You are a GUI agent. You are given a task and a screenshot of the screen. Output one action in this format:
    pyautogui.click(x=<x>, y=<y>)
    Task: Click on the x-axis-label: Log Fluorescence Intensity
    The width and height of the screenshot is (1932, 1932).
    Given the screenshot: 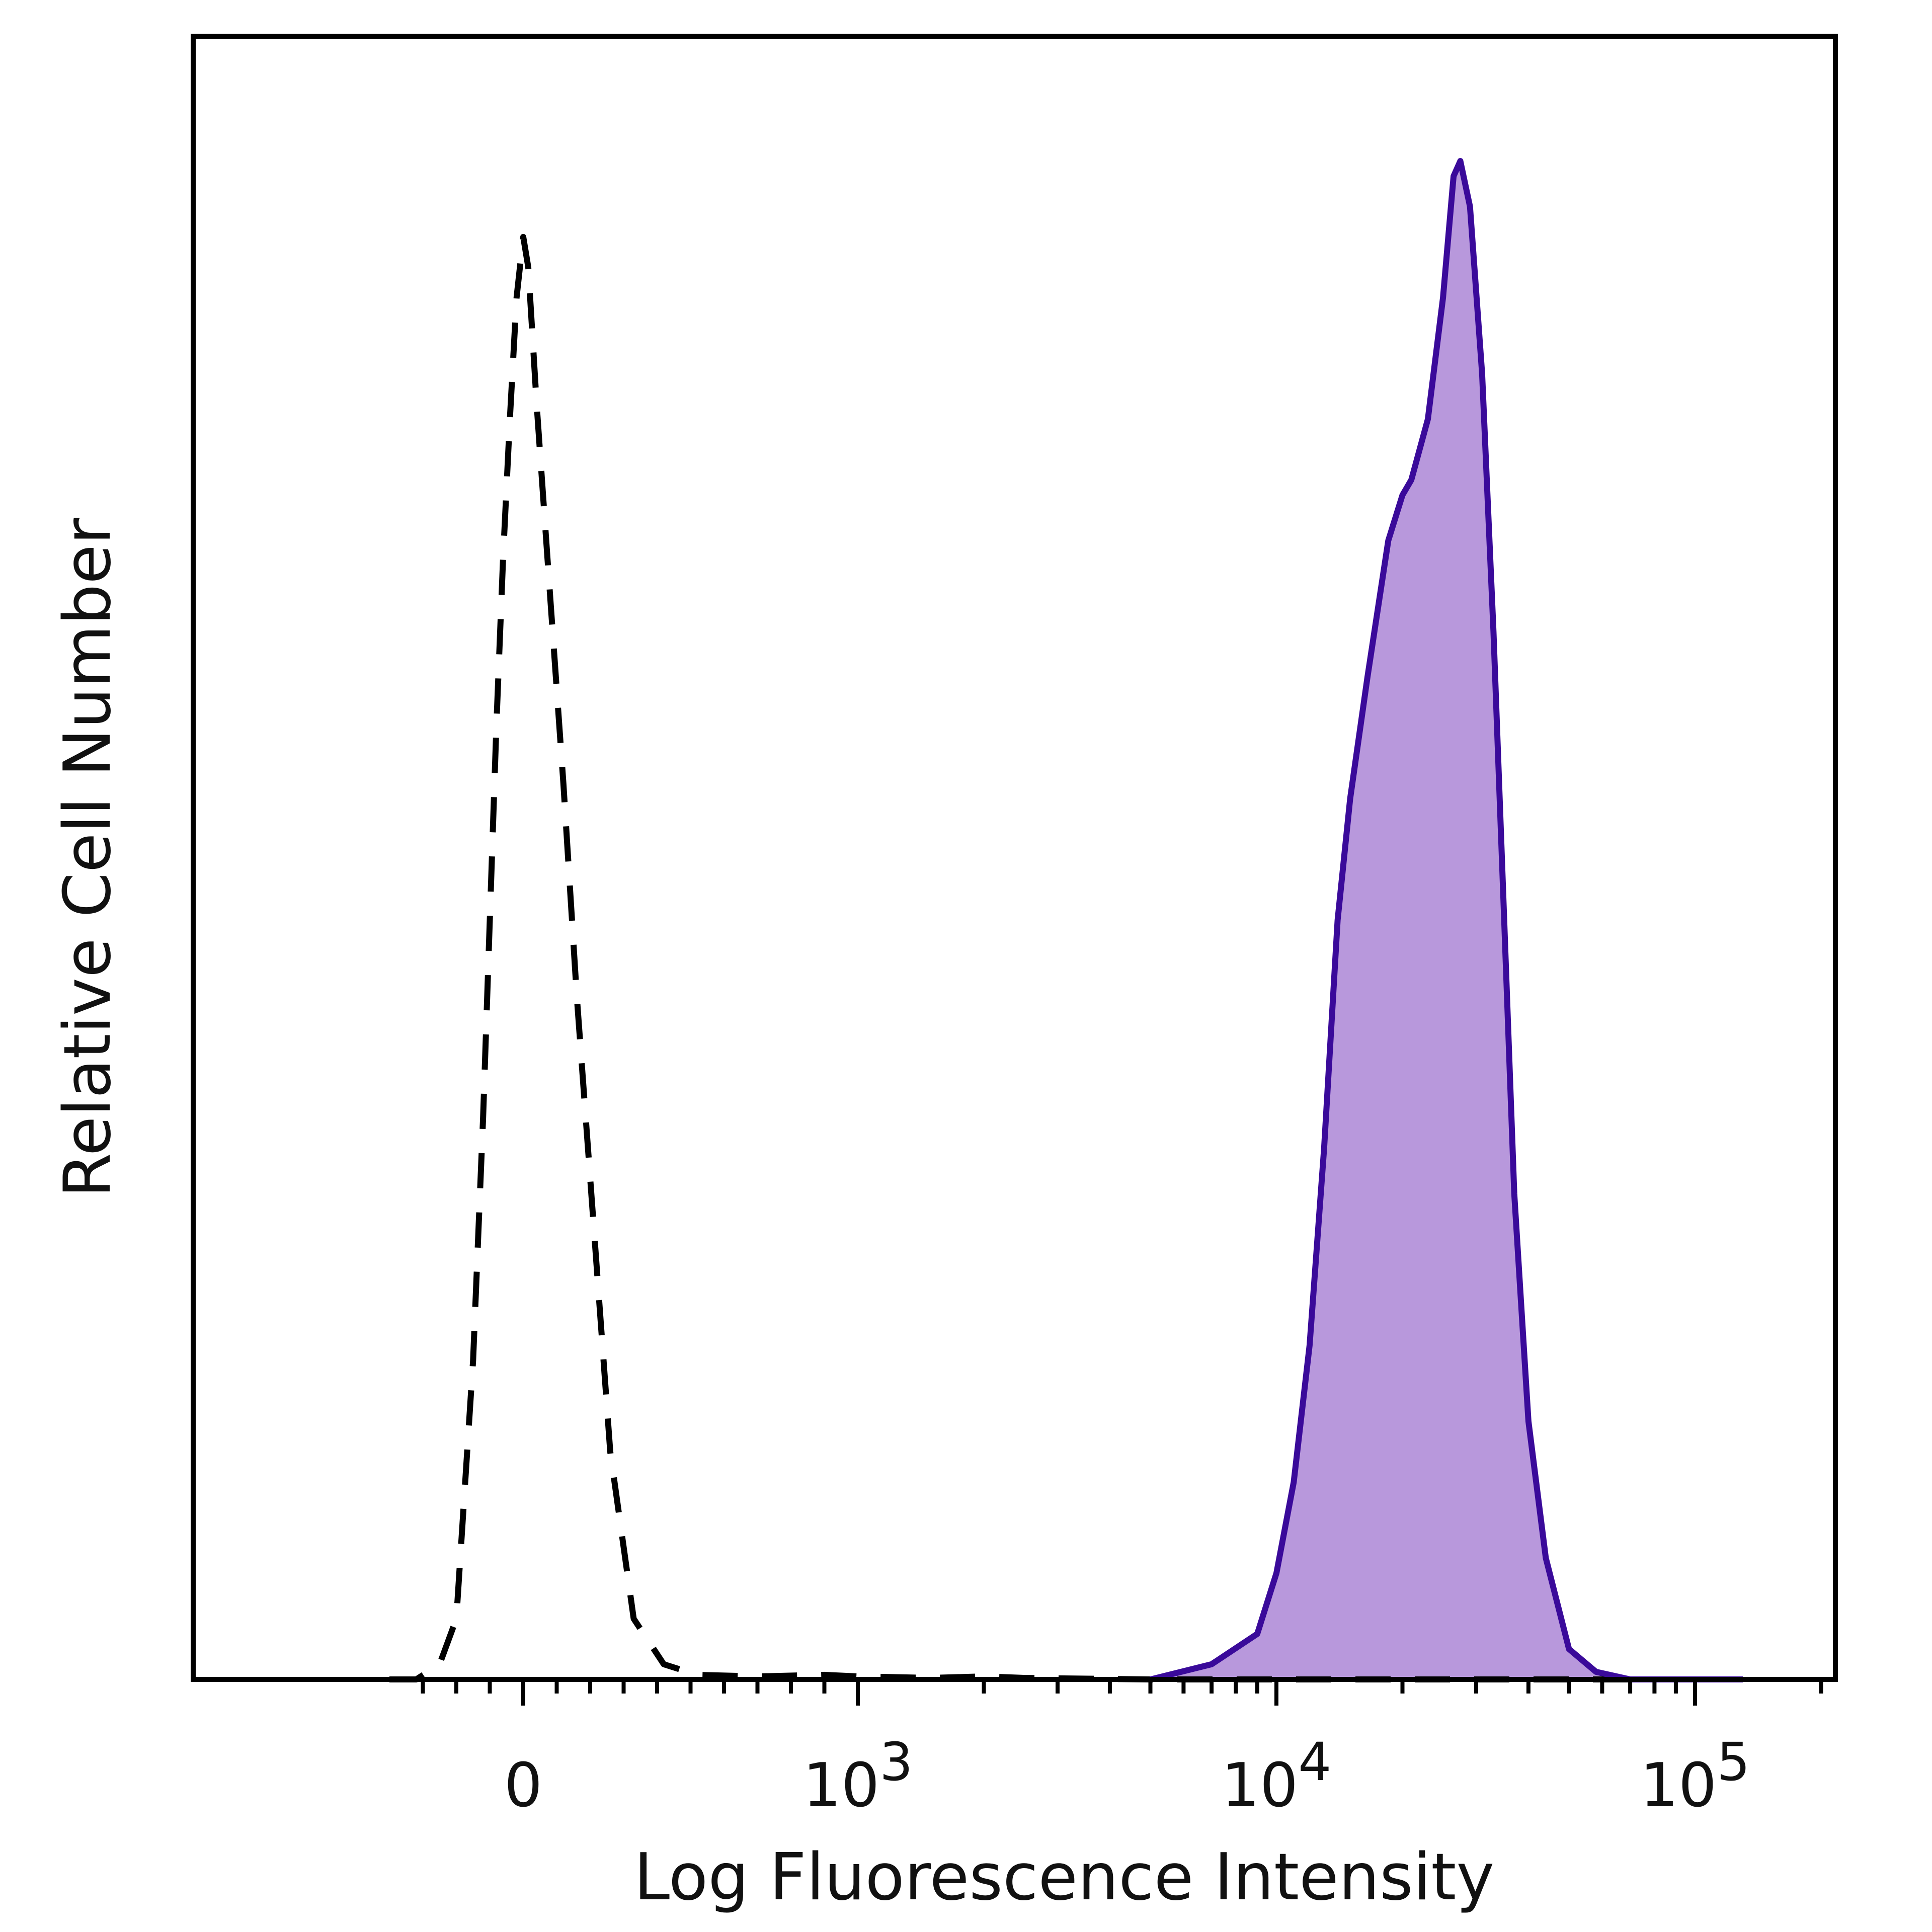 What is the action you would take?
    pyautogui.click(x=1064, y=1877)
    